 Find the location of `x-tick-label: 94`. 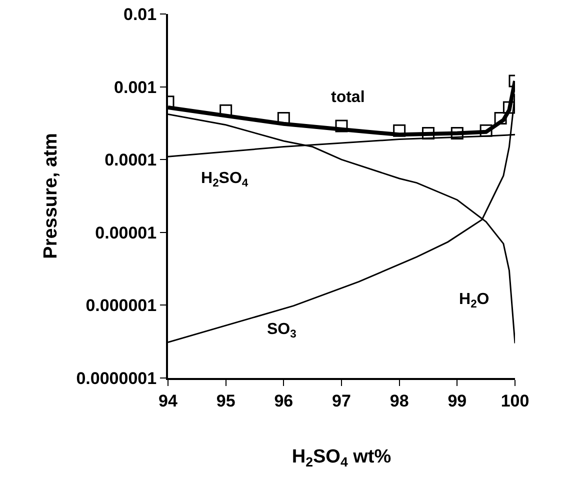

x-tick-label: 94 is located at coordinates (168, 400).